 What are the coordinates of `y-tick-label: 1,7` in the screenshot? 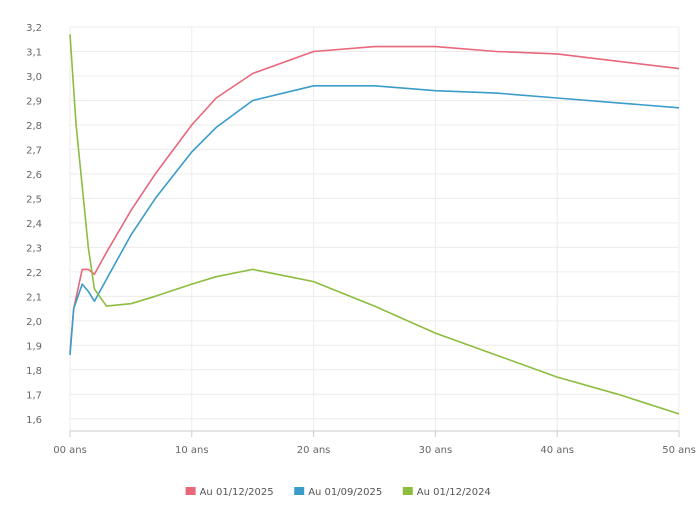 It's located at (34, 395).